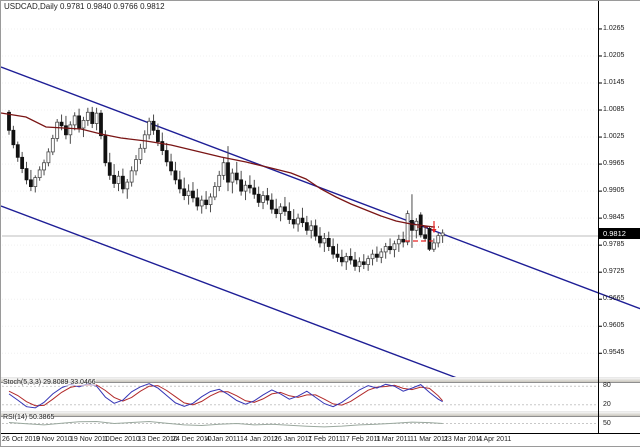 This screenshot has width=640, height=447. Describe the element at coordinates (429, 439) in the screenshot. I see `date-axis-label: 11 Mar 2011` at that location.